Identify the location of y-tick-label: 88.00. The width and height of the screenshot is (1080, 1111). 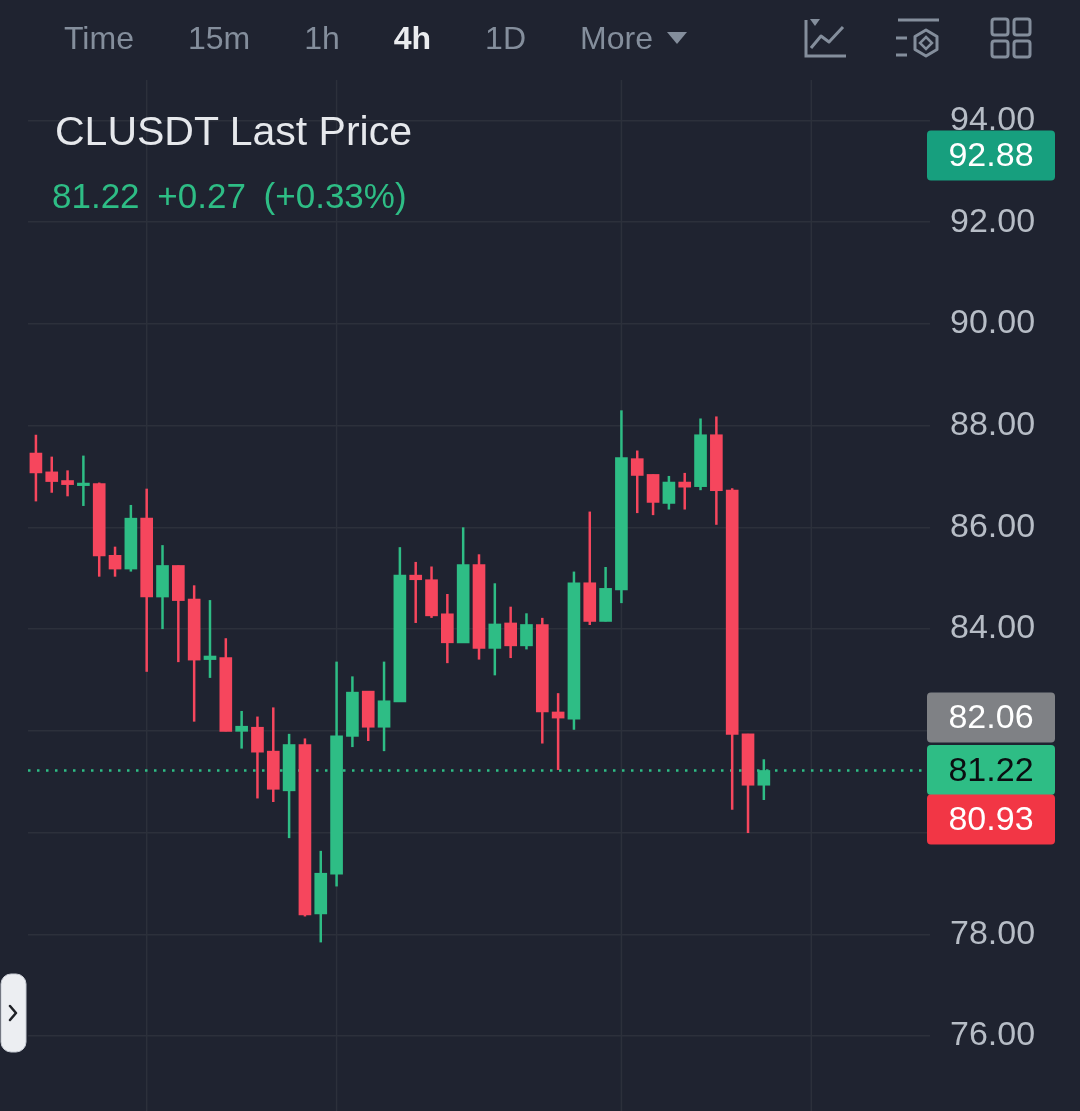
(992, 422).